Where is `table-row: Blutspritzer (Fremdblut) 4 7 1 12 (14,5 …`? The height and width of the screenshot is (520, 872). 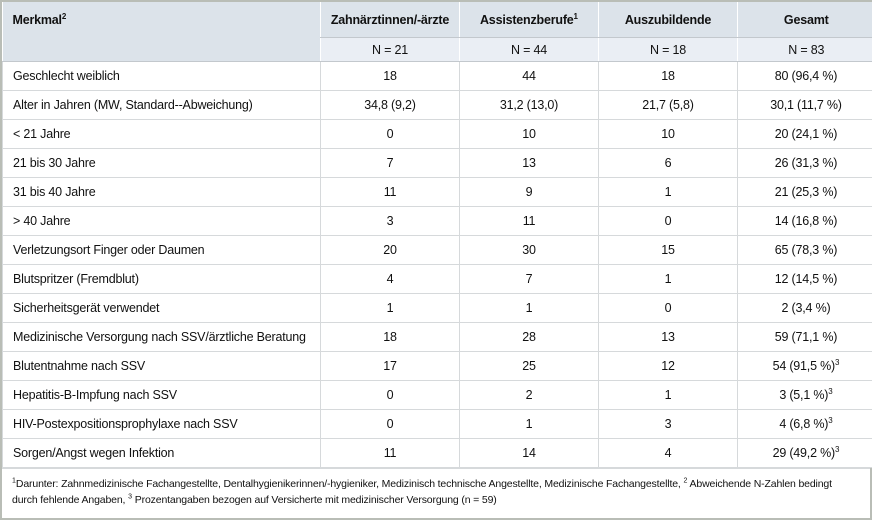
table-row: Blutspritzer (Fremdblut) 4 7 1 12 (14,5 … is located at coordinates (437, 279).